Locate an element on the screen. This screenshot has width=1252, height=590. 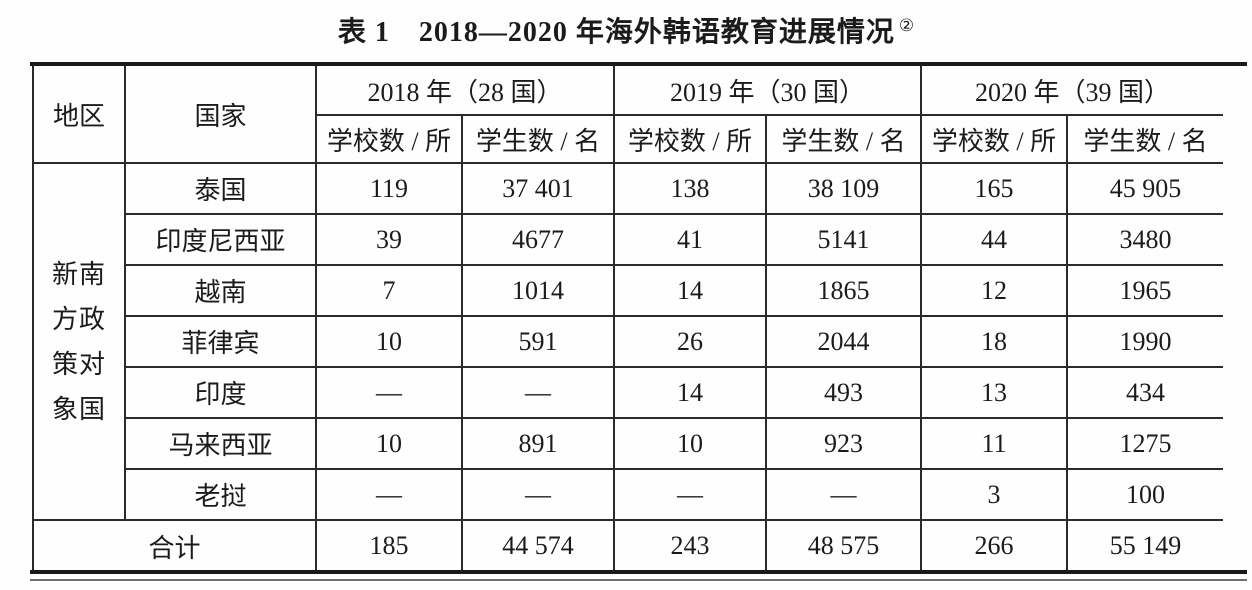
total-value-cell: 266 is located at coordinates (994, 545).